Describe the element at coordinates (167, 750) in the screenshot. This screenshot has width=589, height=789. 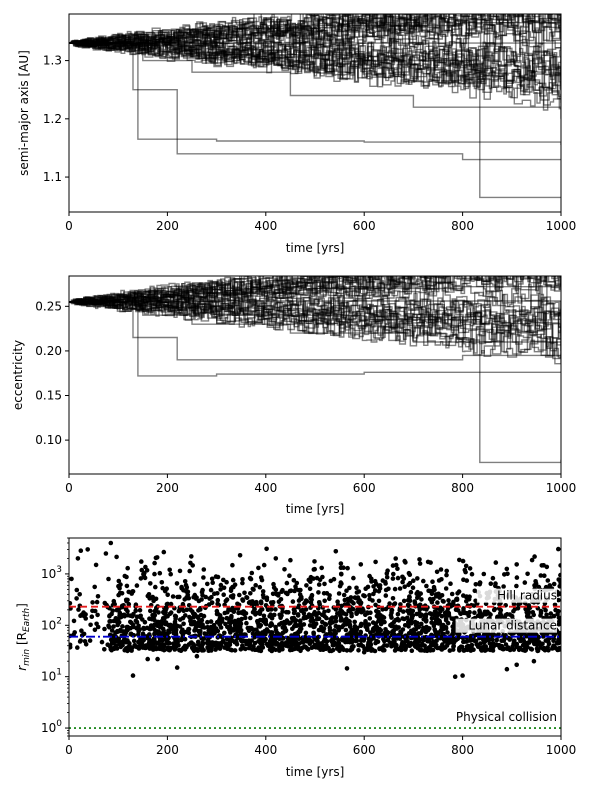
I see `x-tick-label: 200` at that location.